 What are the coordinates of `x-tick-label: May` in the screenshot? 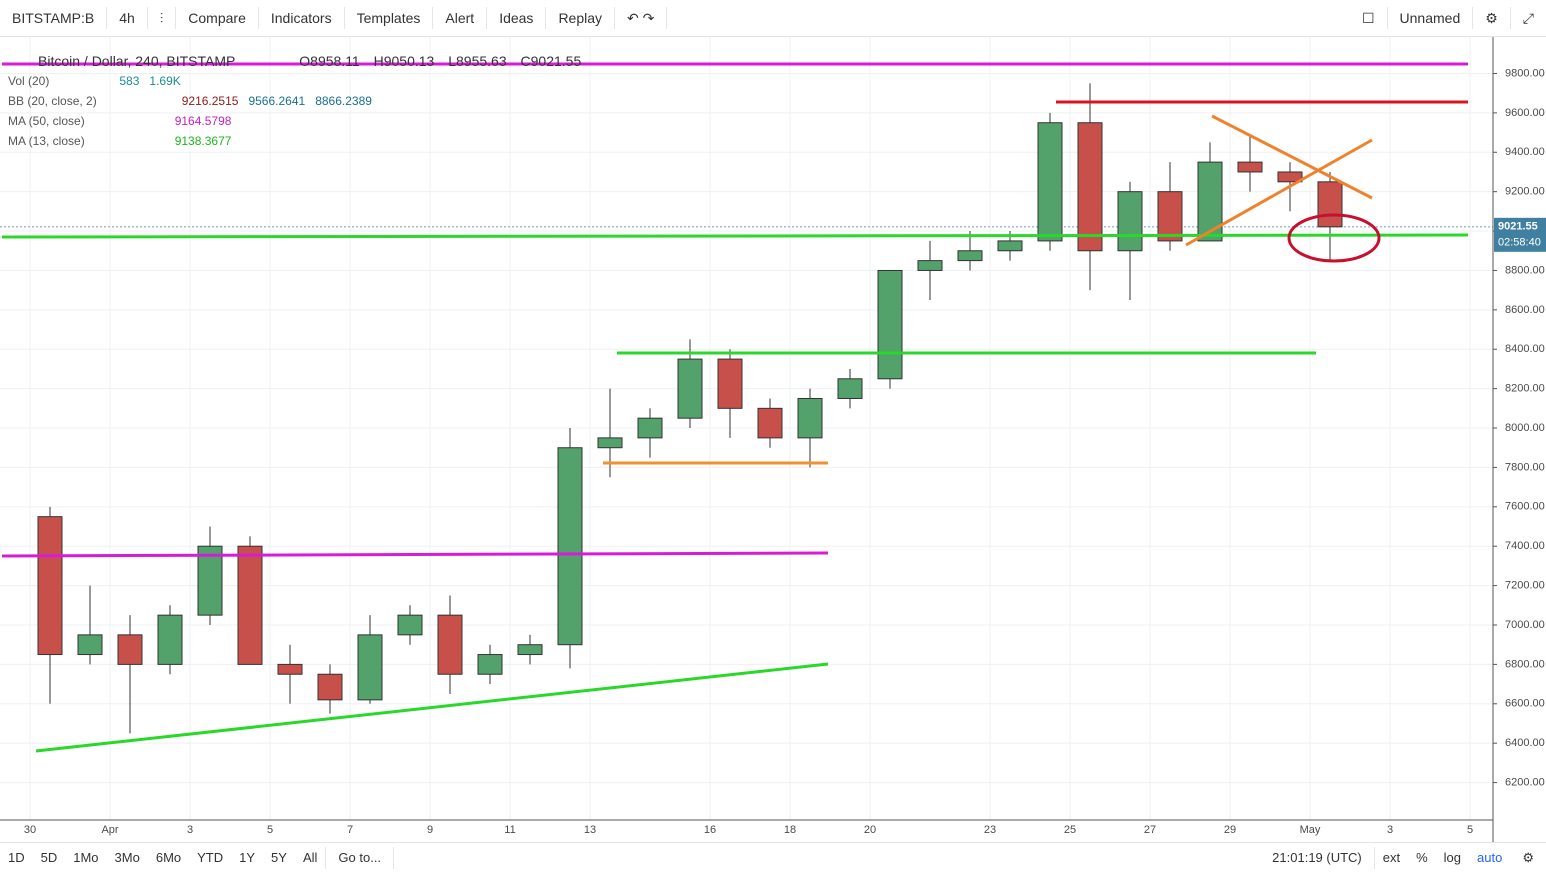 It's located at (1310, 830).